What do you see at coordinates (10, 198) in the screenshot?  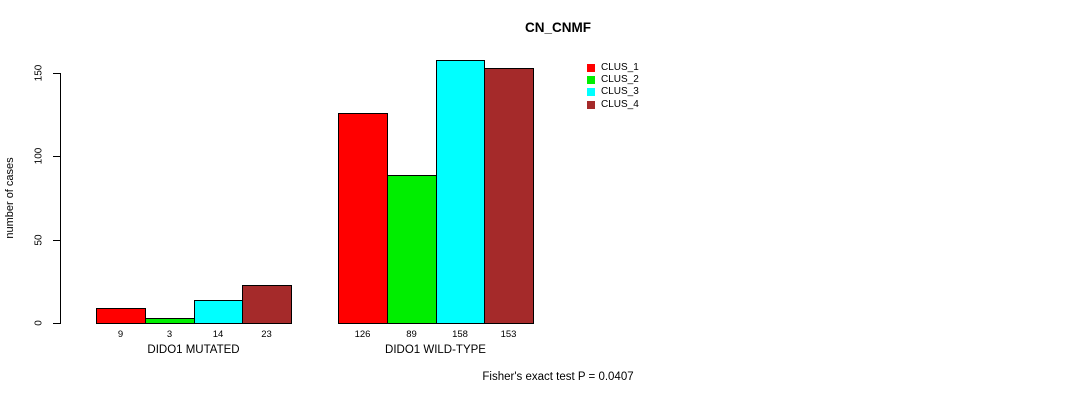 I see `y-axis-label: number of cases` at bounding box center [10, 198].